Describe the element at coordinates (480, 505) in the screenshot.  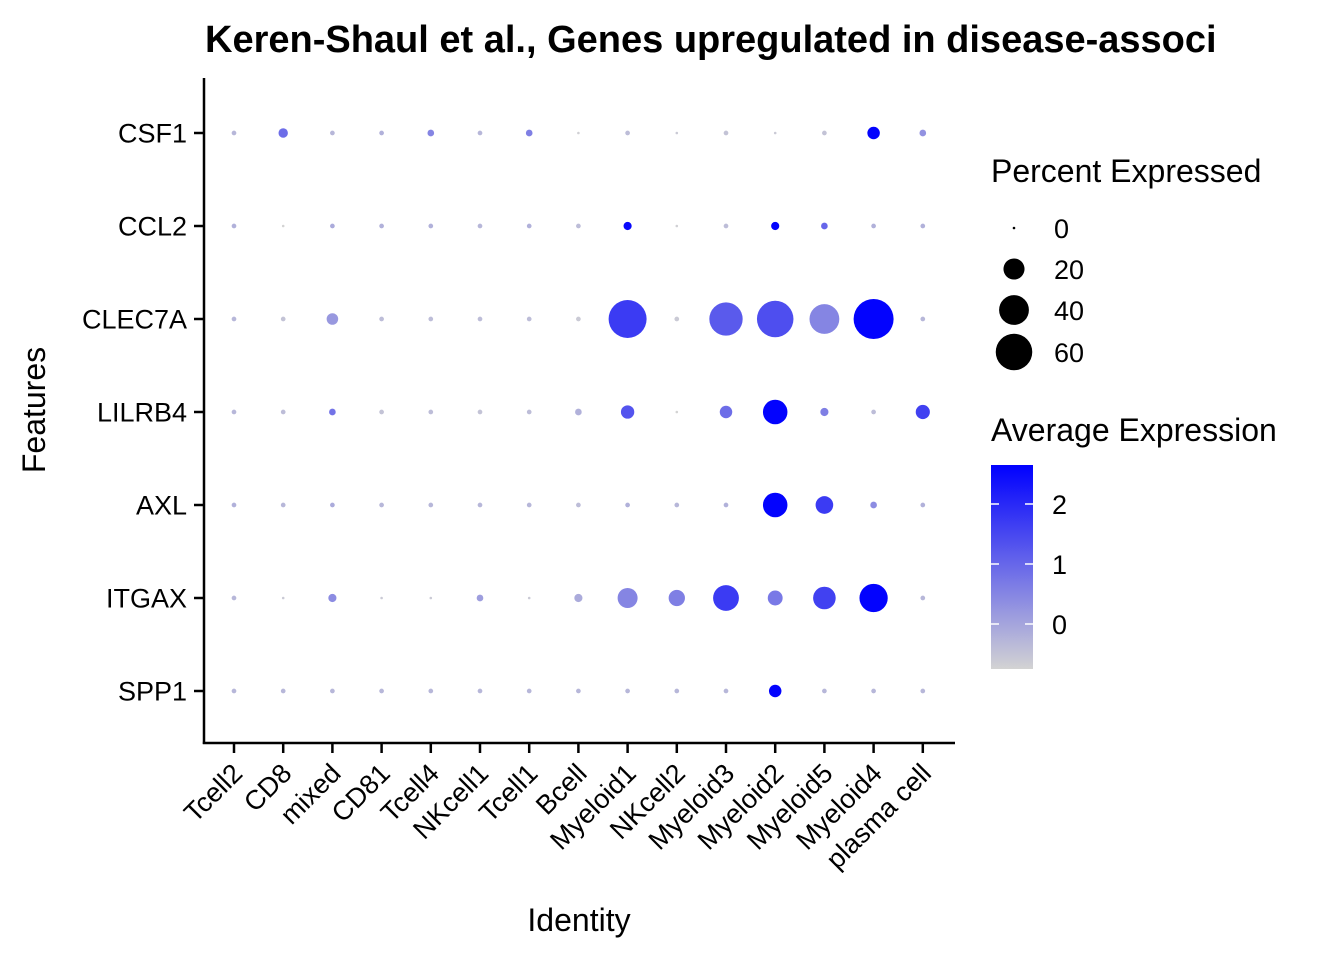
I see `dot-AXL-NKcell1` at that location.